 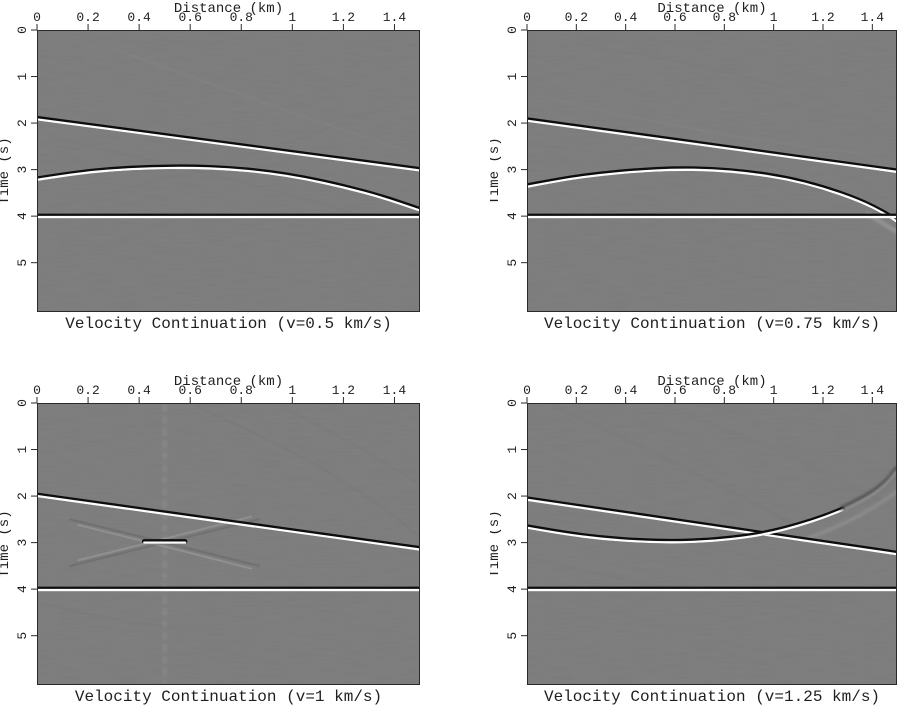 What do you see at coordinates (712, 324) in the screenshot?
I see `panel-caption-0.75: Velocity Continuation (v=0.75 km/s)` at bounding box center [712, 324].